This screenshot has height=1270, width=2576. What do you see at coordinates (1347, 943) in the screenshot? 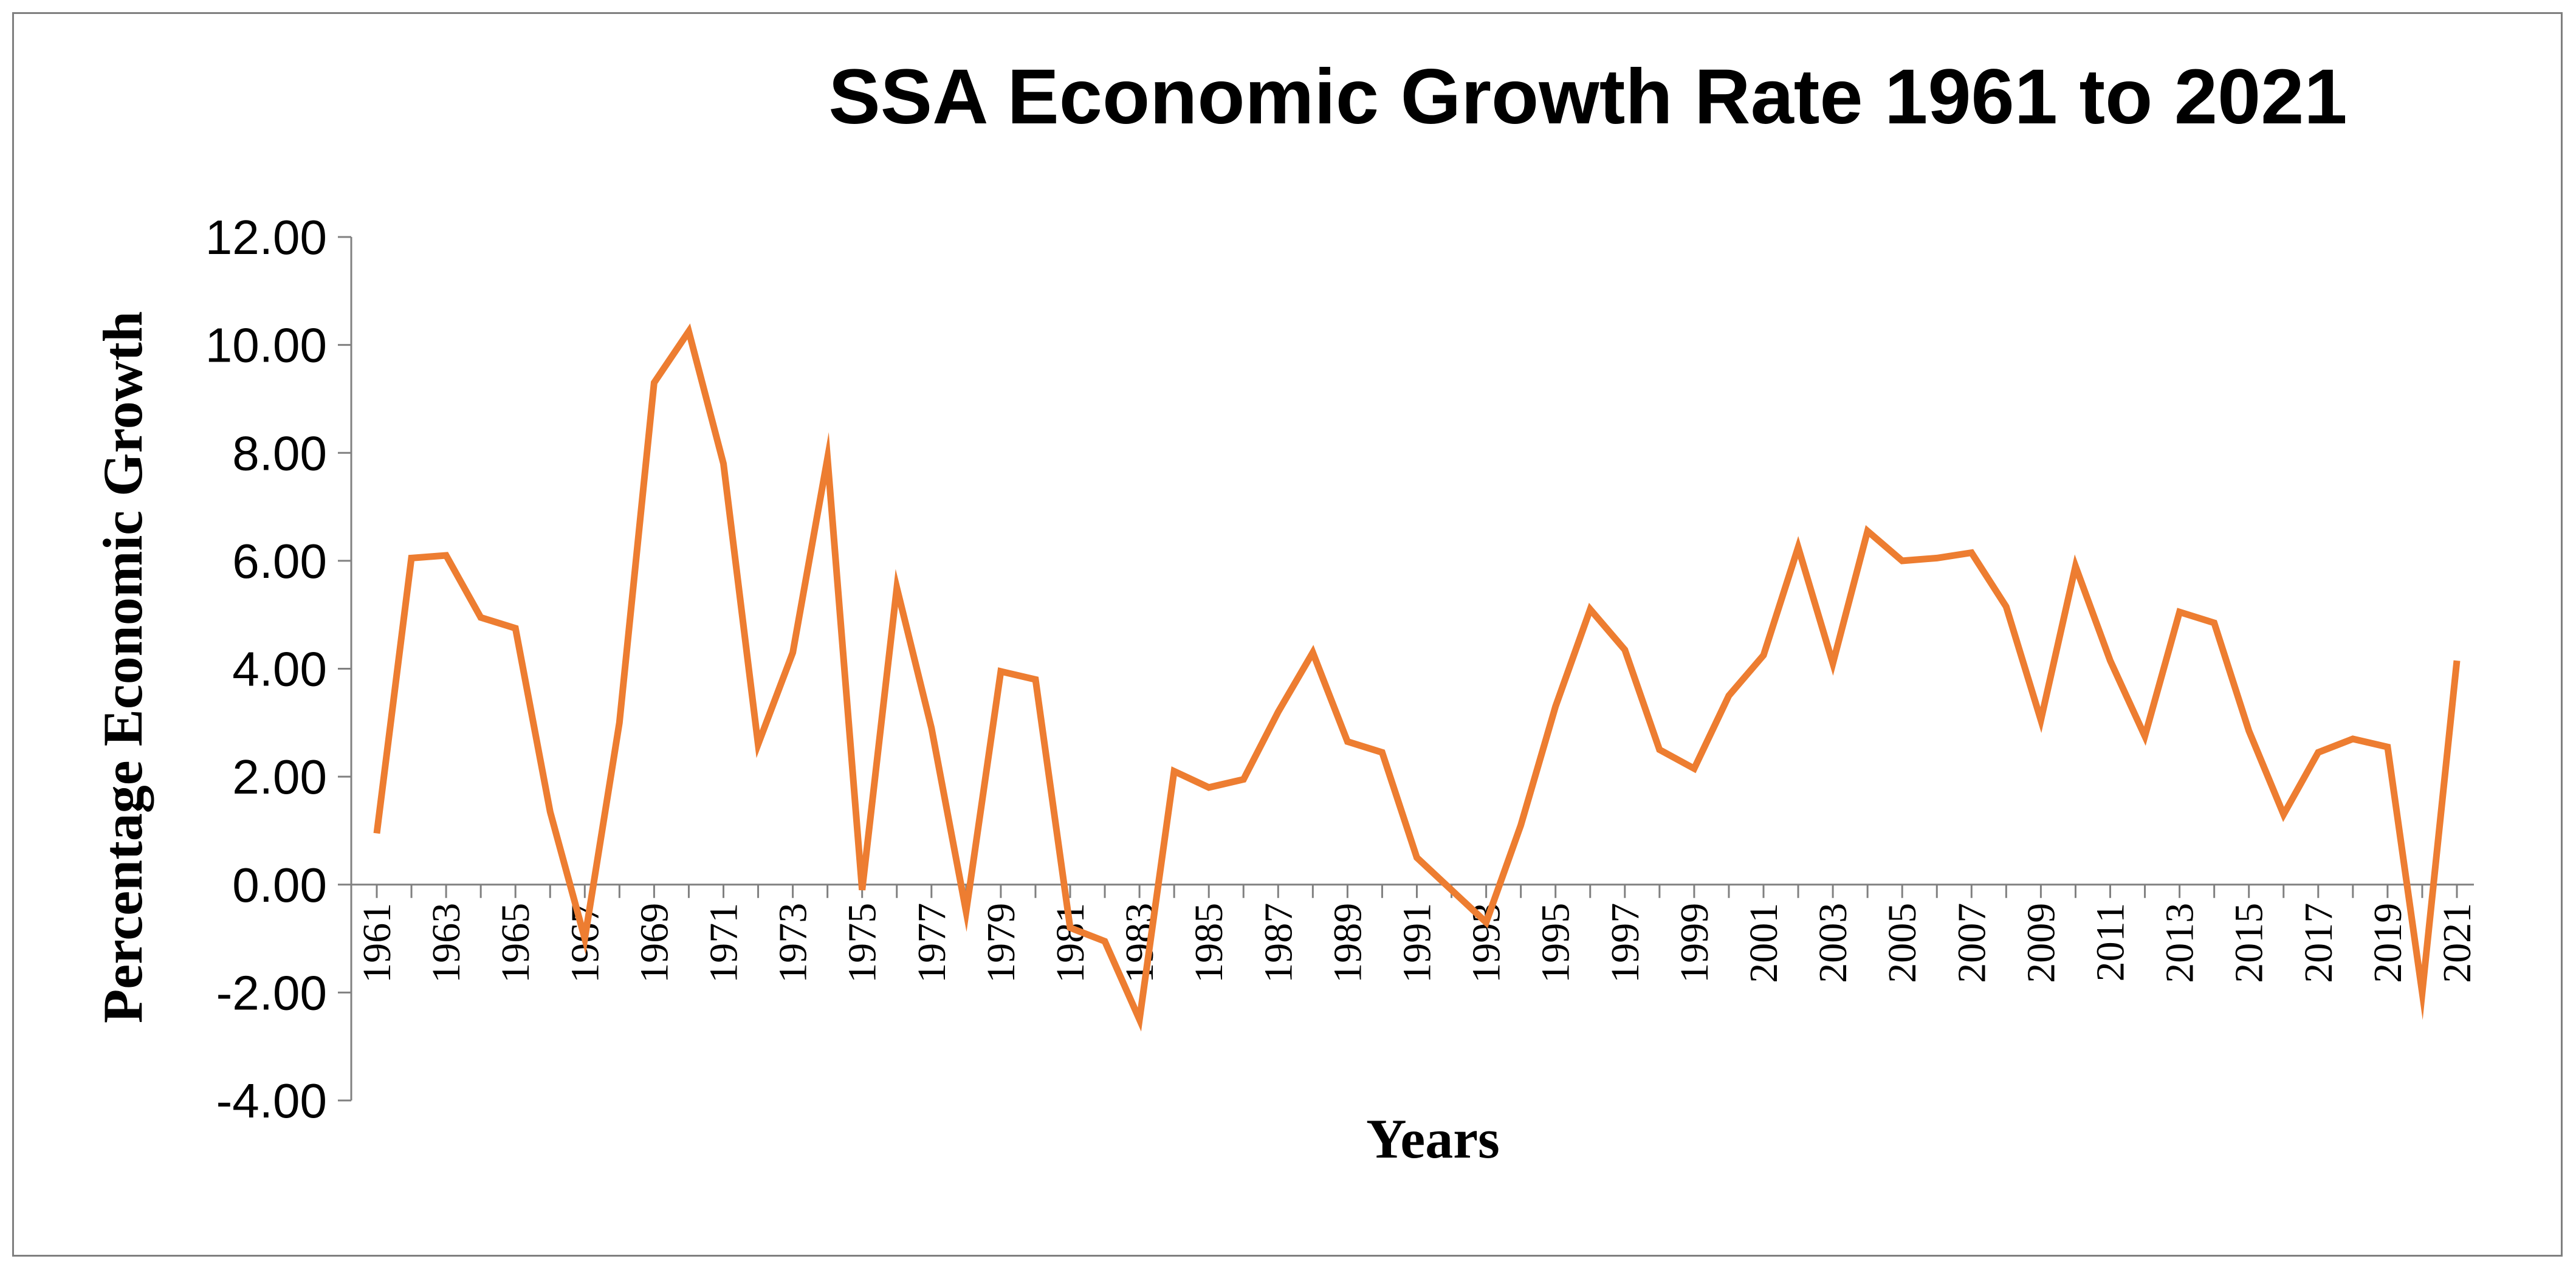
I see `x-tick-label: 1989` at bounding box center [1347, 943].